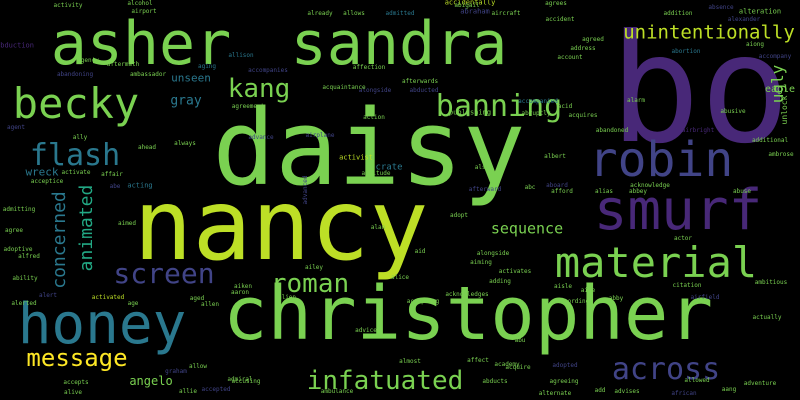 The height and width of the screenshot is (400, 800). Describe the element at coordinates (88, 60) in the screenshot. I see `cloud-word: agency` at that location.